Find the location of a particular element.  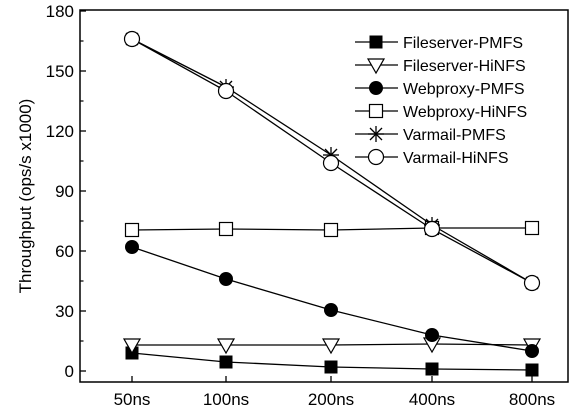

legend-item: Webproxy-HiNFS is located at coordinates (441, 112).